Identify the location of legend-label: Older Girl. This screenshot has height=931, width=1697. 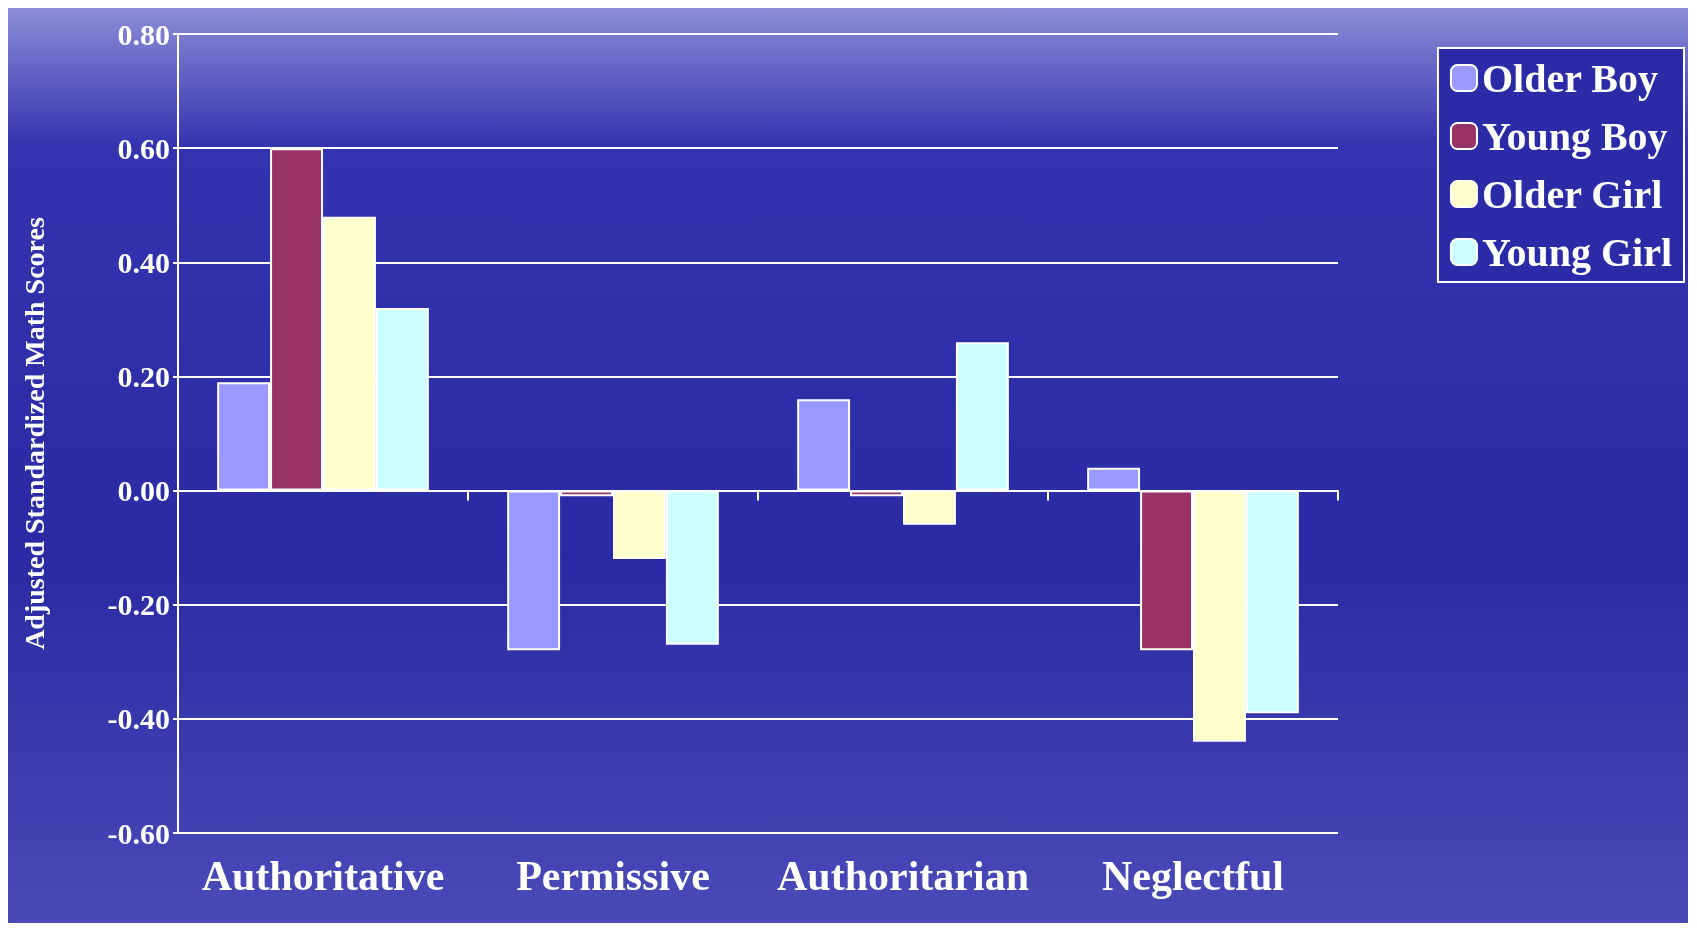
(1572, 194).